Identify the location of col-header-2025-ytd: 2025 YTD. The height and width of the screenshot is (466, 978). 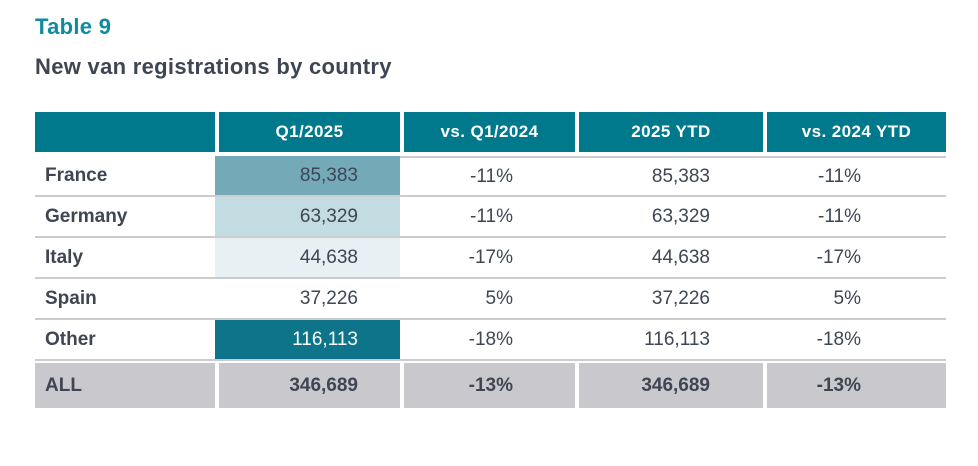
(669, 134).